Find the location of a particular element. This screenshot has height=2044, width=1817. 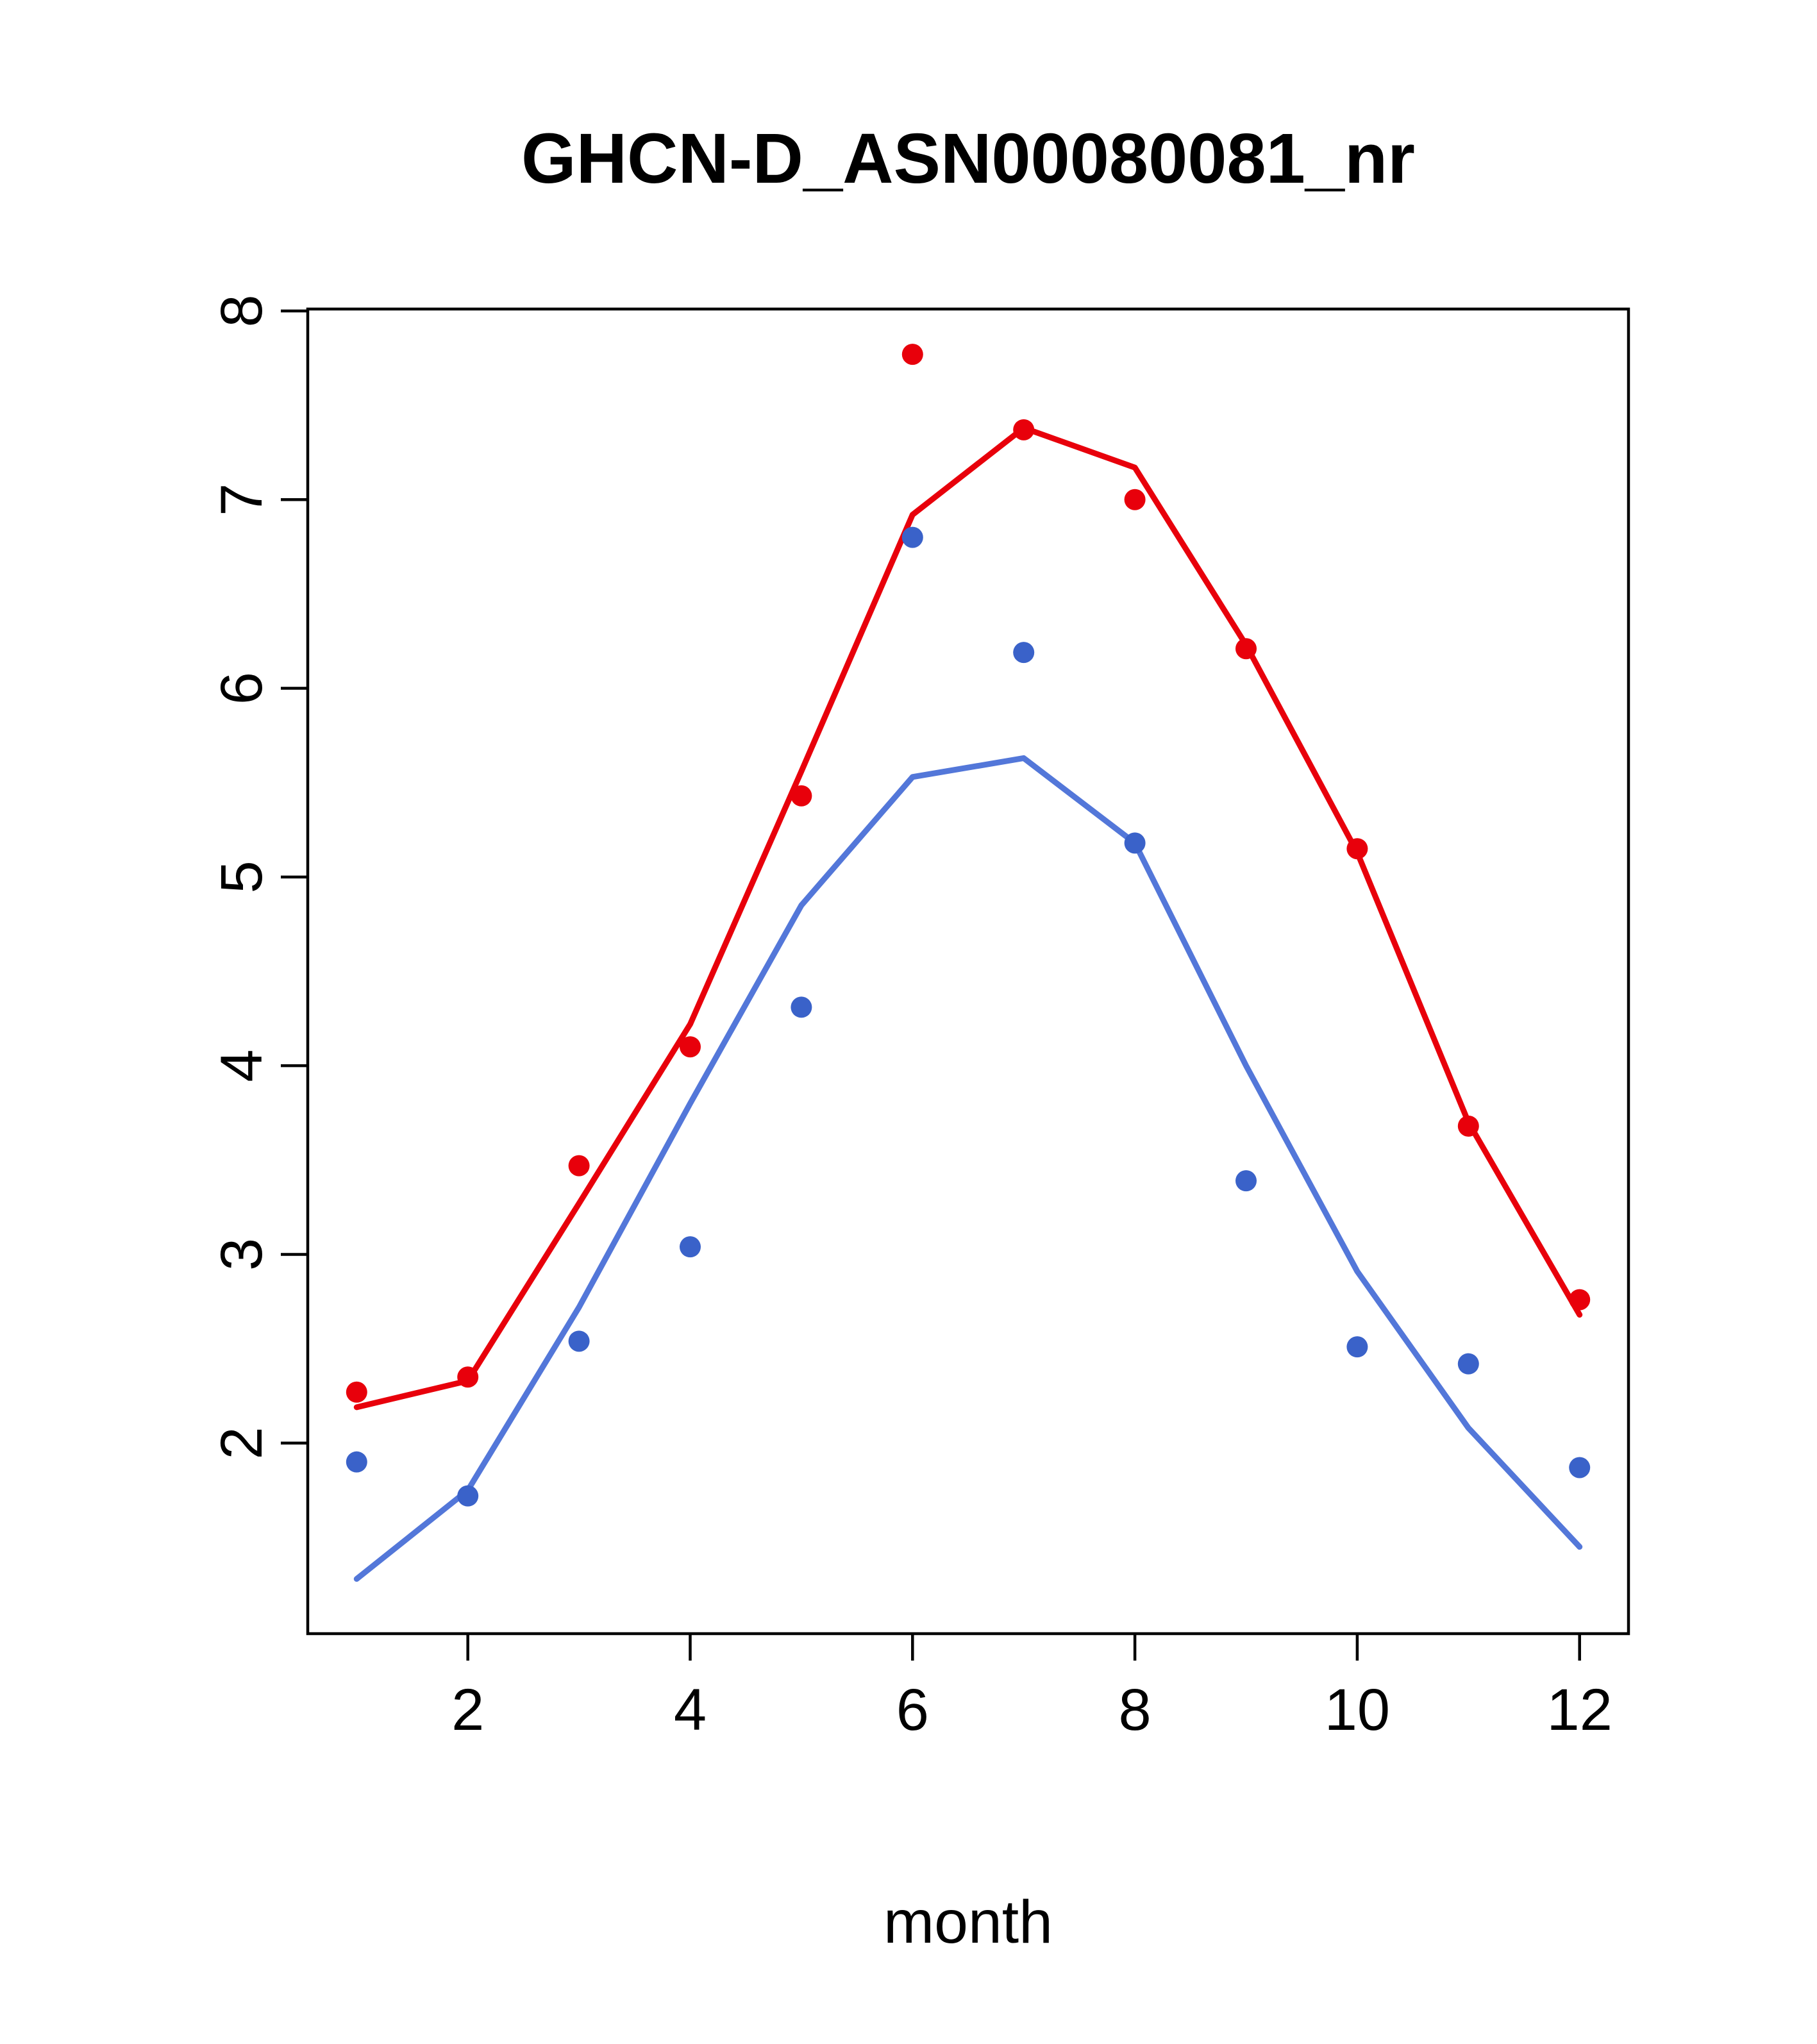

x-tick-label: 4 is located at coordinates (691, 1710).